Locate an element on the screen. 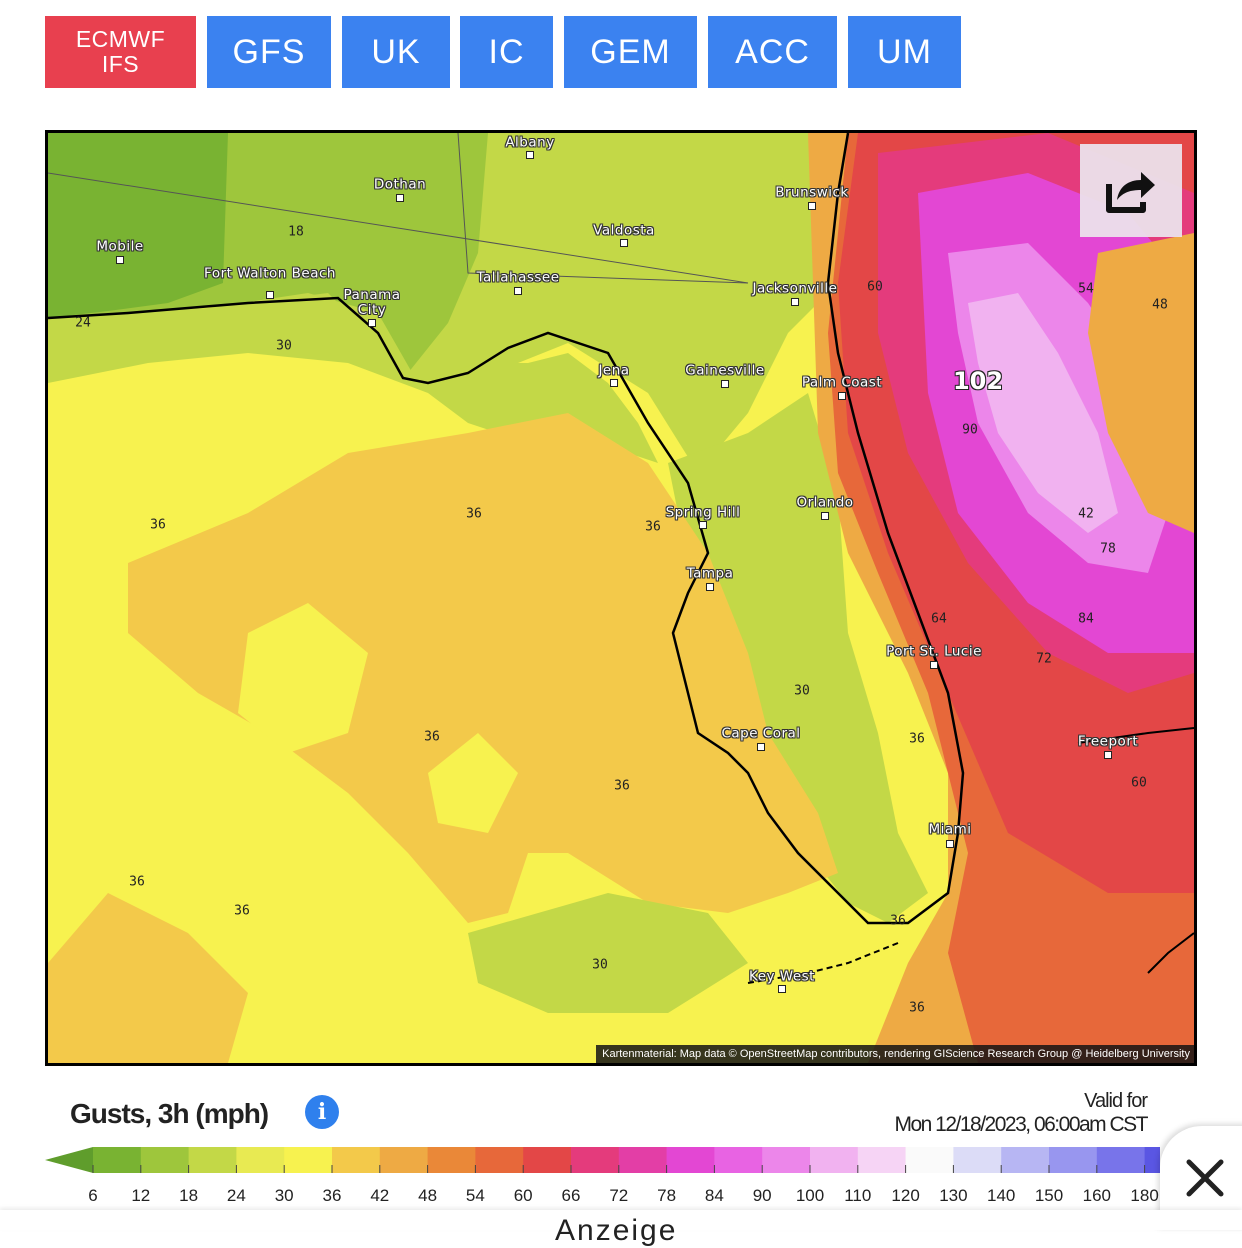 Image resolution: width=1242 pixels, height=1248 pixels. gulf-yellow-patch is located at coordinates (303, 678).